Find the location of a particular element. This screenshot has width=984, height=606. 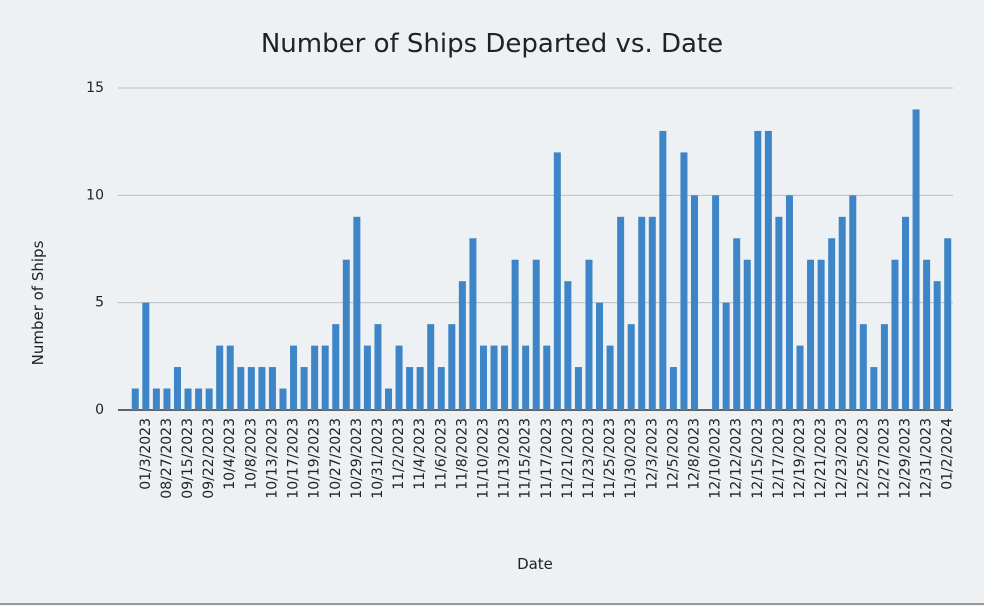

y-tick-label: 5 is located at coordinates (99, 303).